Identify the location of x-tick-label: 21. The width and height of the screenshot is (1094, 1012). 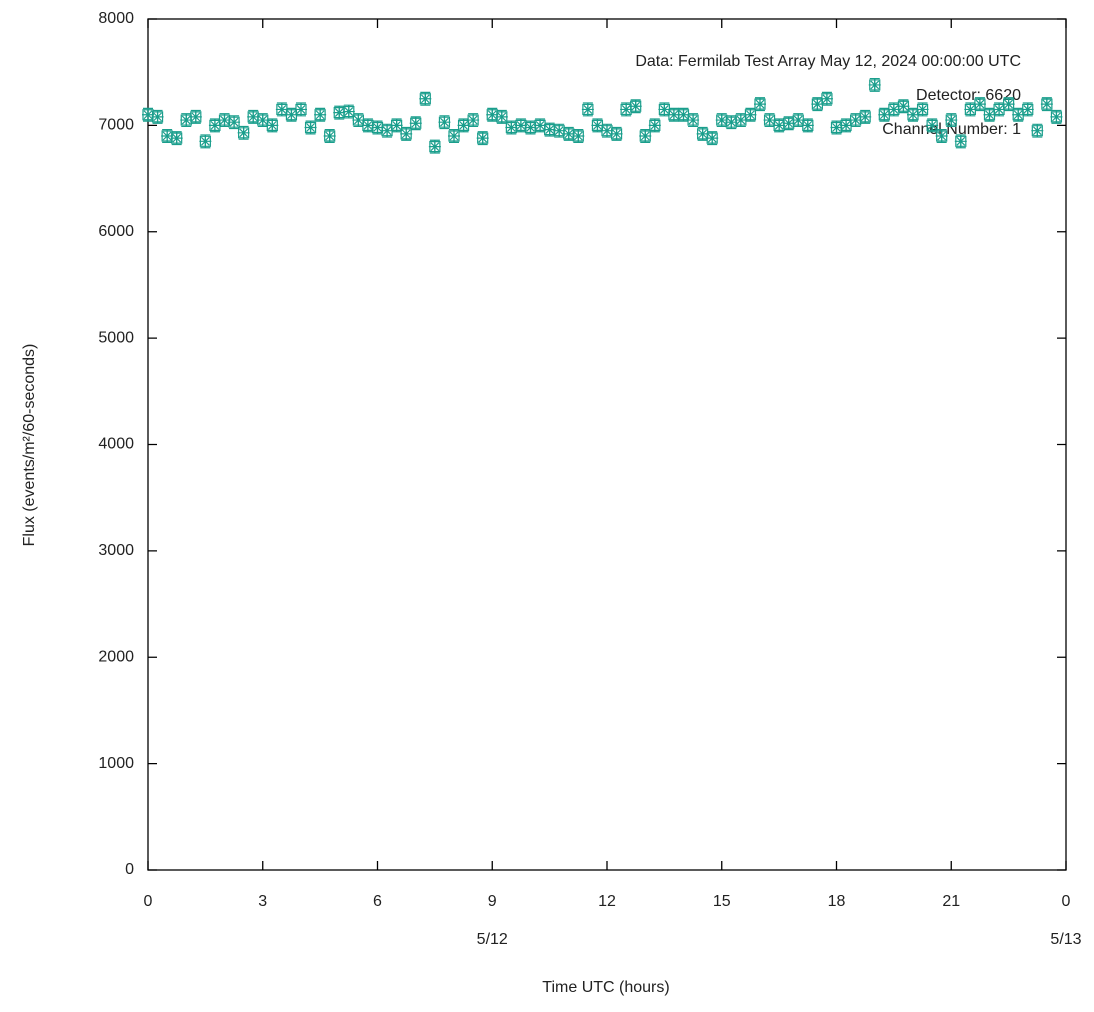
(951, 901).